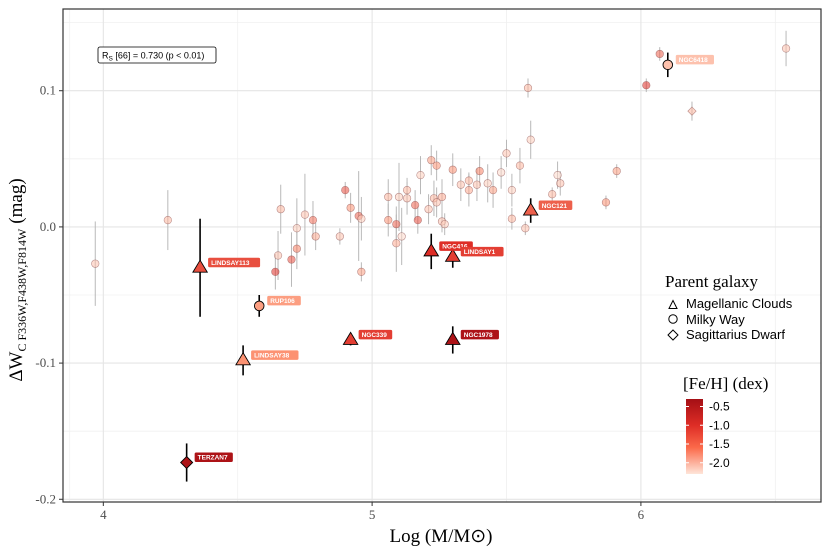 The width and height of the screenshot is (830, 554). I want to click on y-axis-title: ΔWC F336W,F438W,F814W(mag), so click(17, 279).